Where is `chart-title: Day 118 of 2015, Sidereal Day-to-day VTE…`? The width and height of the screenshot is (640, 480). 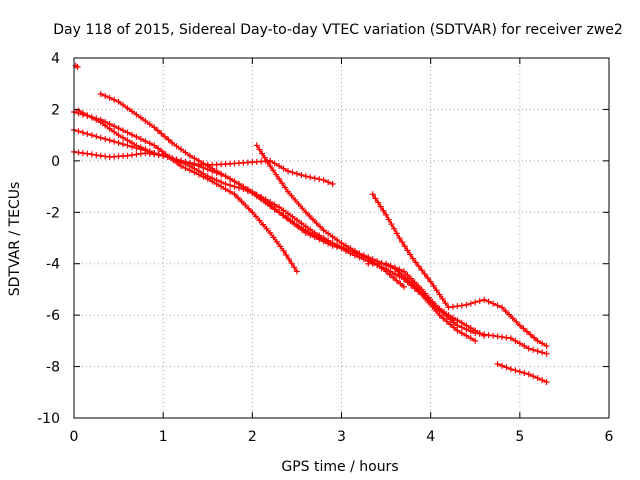
chart-title: Day 118 of 2015, Sidereal Day-to-day VTE… is located at coordinates (338, 30).